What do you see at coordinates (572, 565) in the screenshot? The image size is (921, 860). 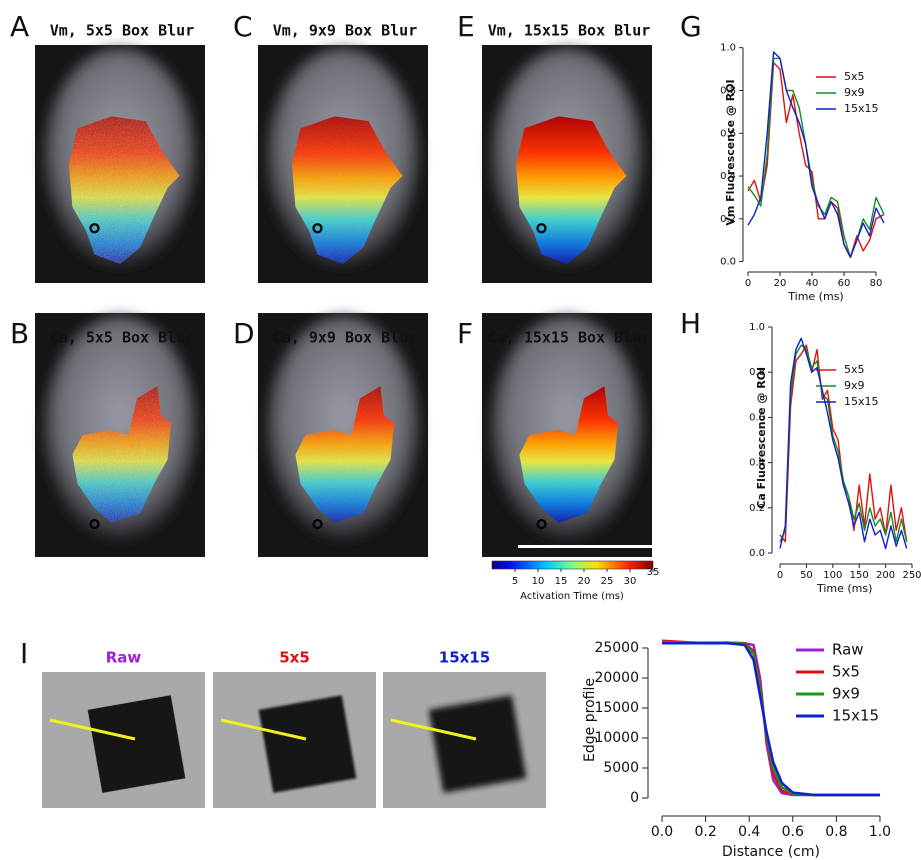 I see `colorbar` at bounding box center [572, 565].